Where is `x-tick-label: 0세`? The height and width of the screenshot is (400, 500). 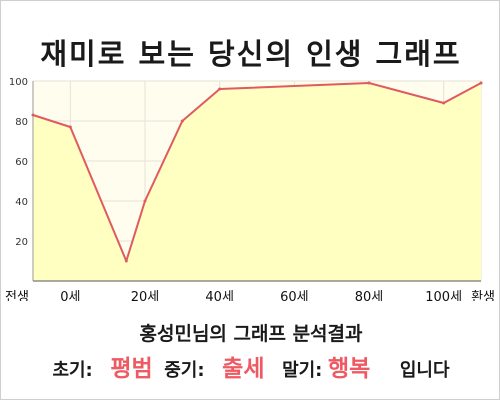 x-tick-label: 0세 is located at coordinates (70, 295).